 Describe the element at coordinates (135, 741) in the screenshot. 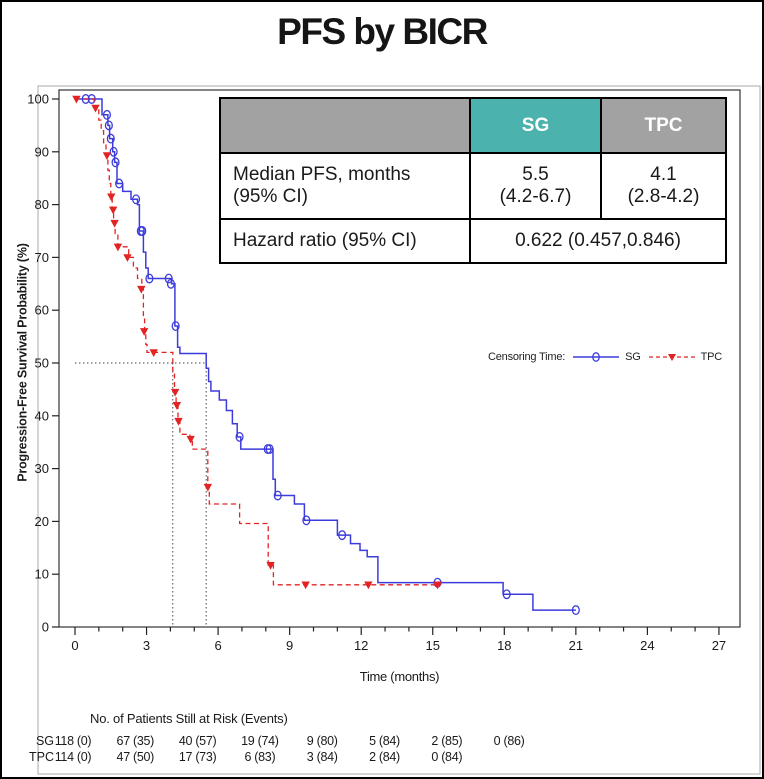

I see `risk-value: 67 (35)` at that location.